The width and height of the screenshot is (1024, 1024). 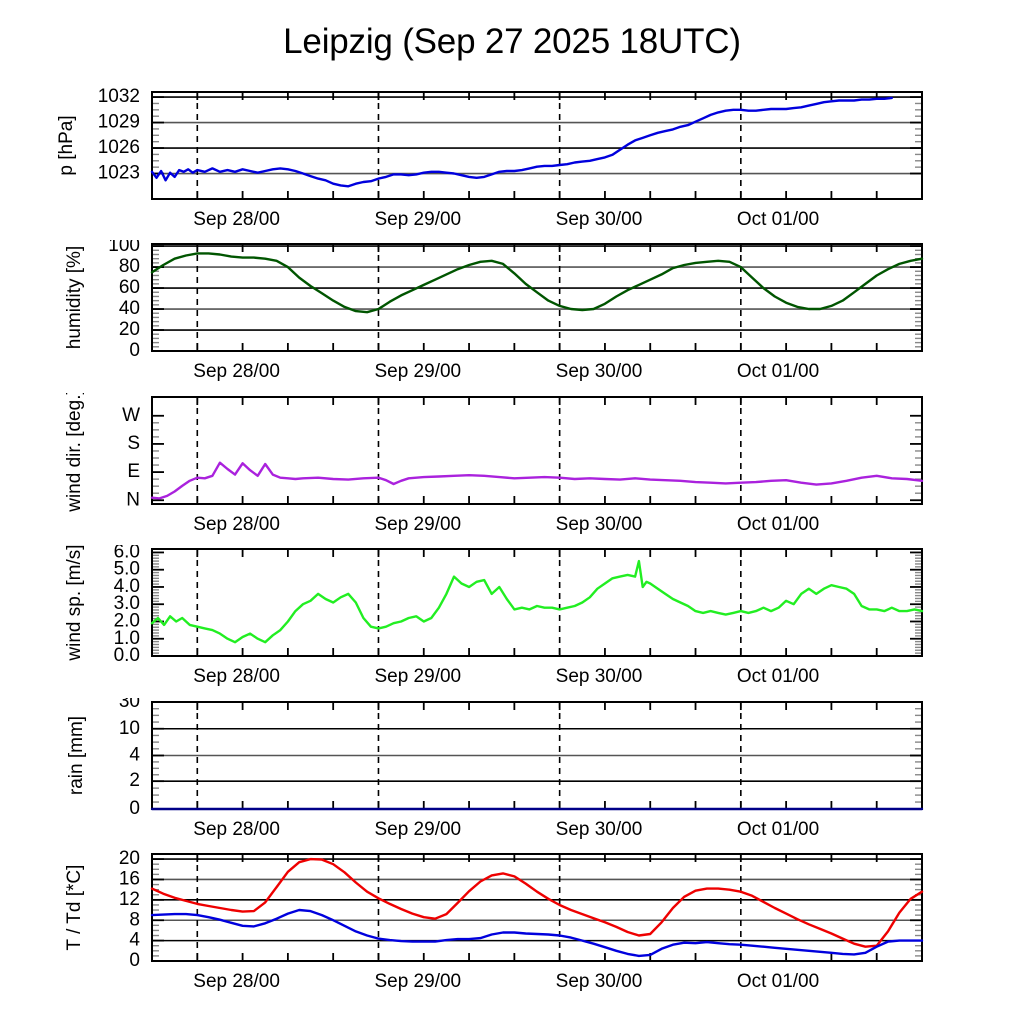 I want to click on y-axis-label: T / Td [*C], so click(x=74, y=908).